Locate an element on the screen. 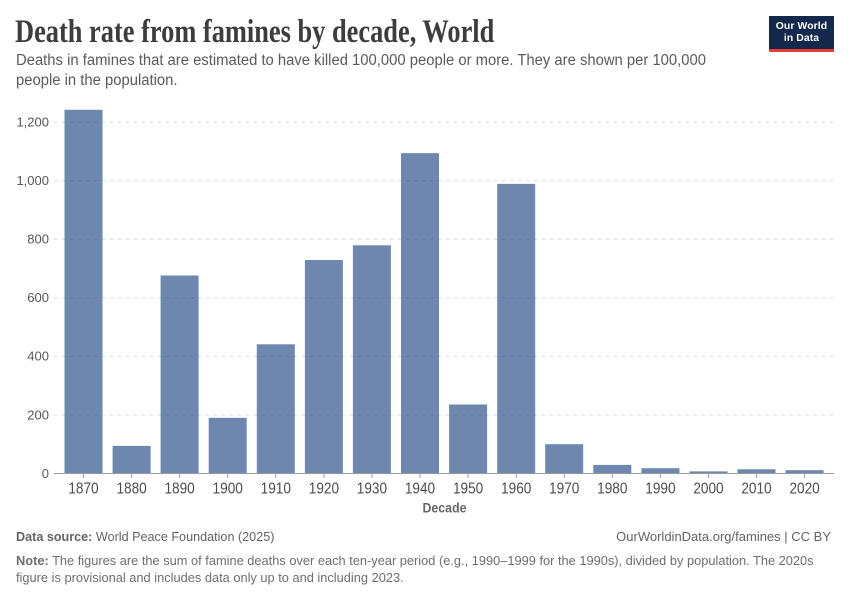 The image size is (850, 600). svg-text: 1920 is located at coordinates (324, 488).